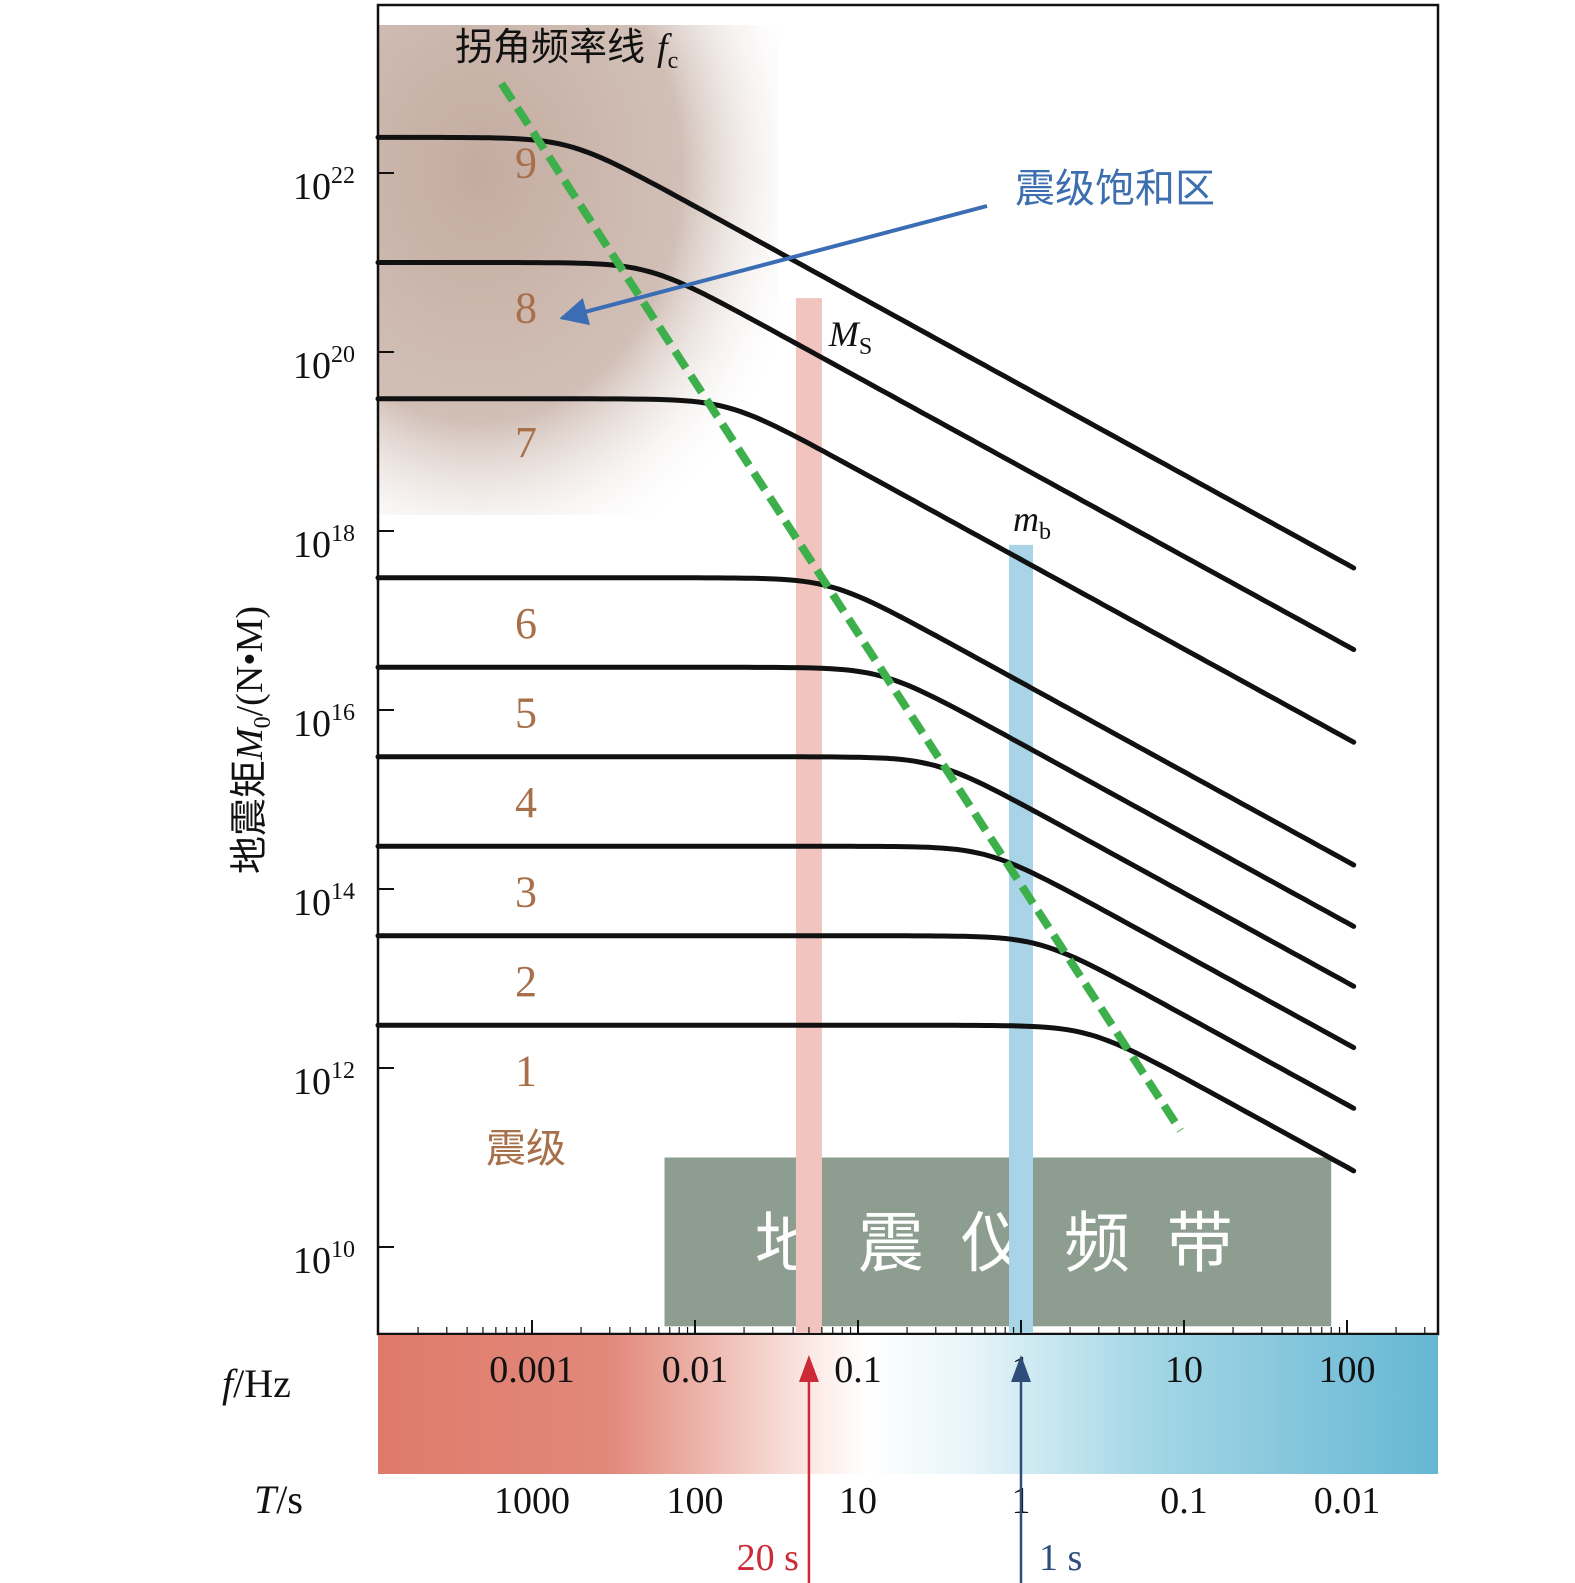 Image resolution: width=1575 pixels, height=1583 pixels. What do you see at coordinates (1115, 189) in the screenshot?
I see `saturation-zone-label: 震级饱和区` at bounding box center [1115, 189].